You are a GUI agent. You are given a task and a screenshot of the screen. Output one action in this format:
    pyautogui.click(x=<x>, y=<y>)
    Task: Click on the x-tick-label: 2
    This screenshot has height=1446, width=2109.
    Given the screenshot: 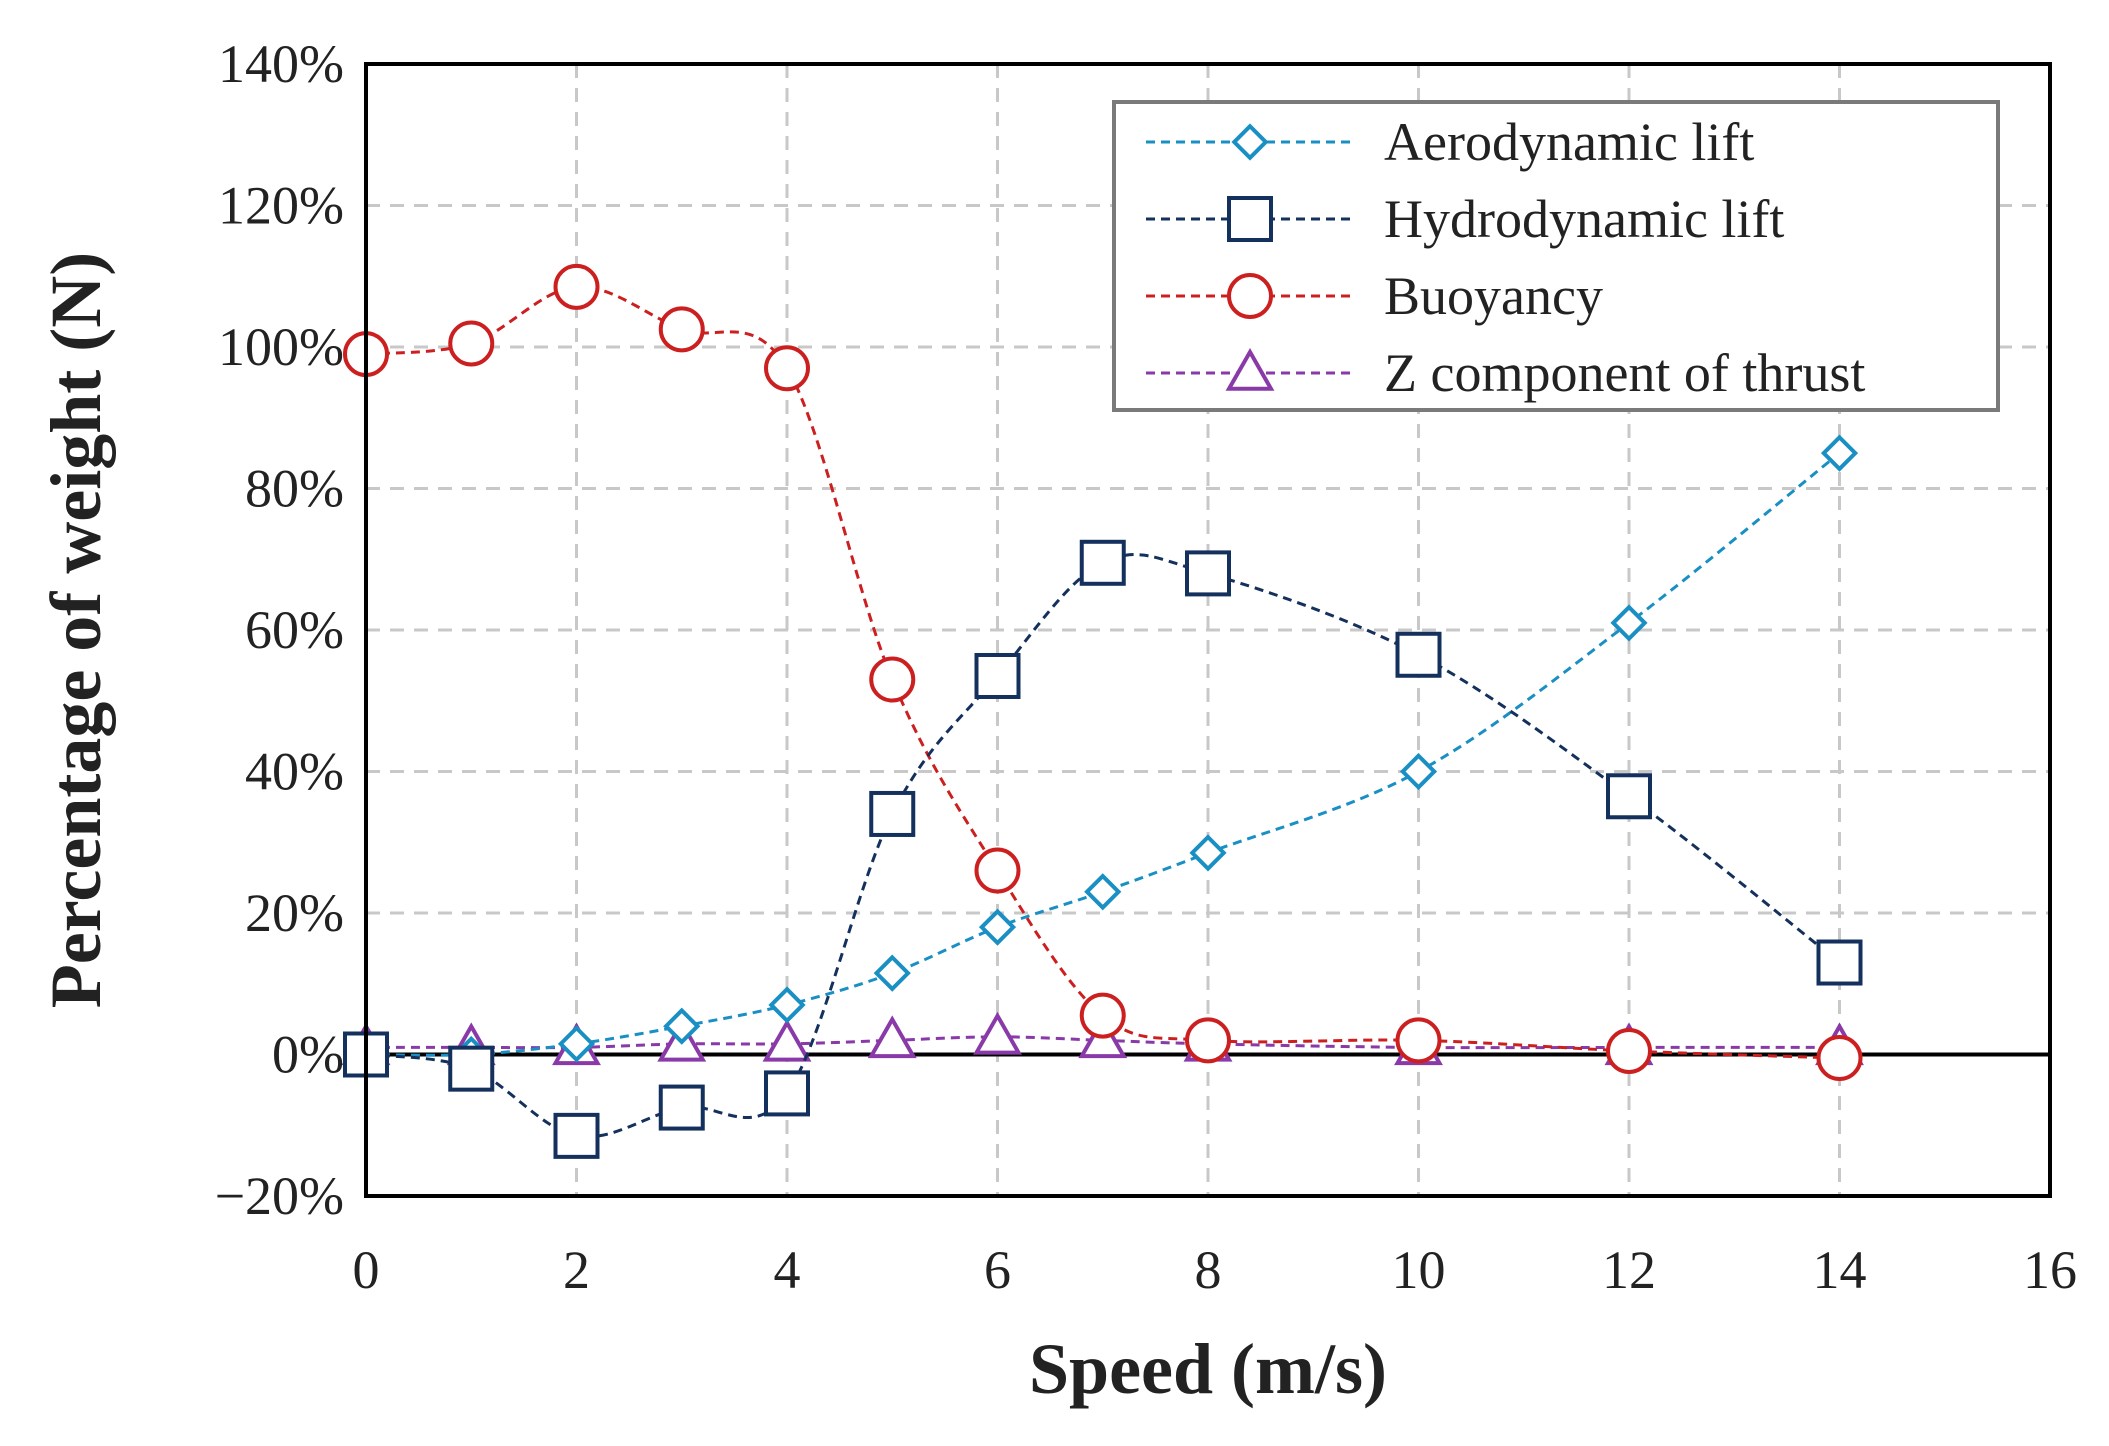 What is the action you would take?
    pyautogui.click(x=576, y=1270)
    